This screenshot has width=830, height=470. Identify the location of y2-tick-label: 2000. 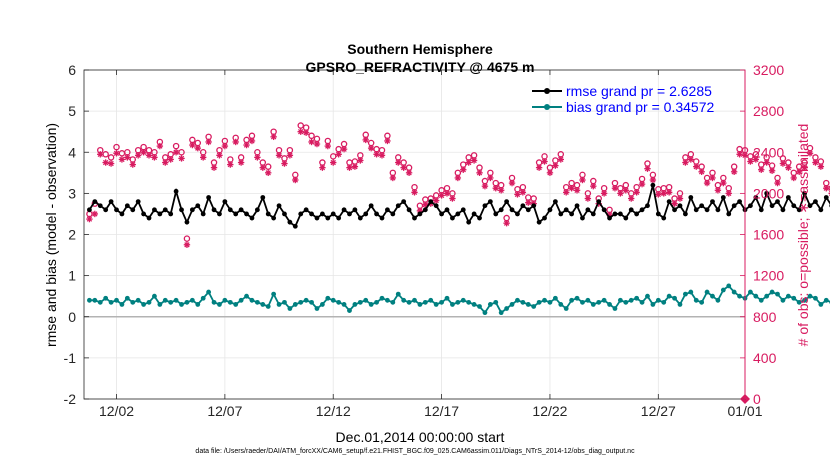
(768, 193).